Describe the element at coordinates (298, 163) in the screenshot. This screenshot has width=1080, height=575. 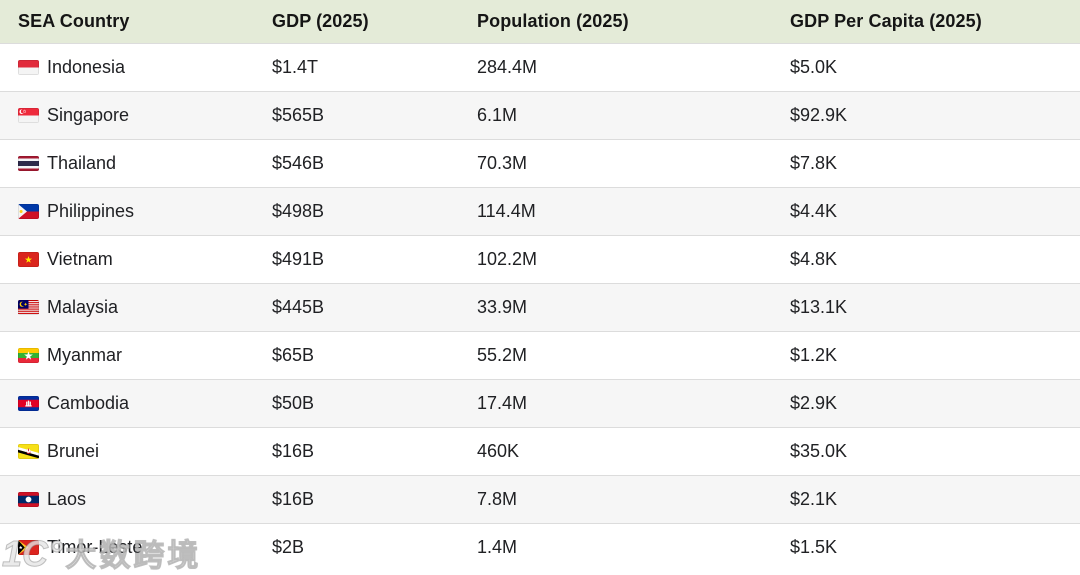
I see `gdp-cell: $546B` at that location.